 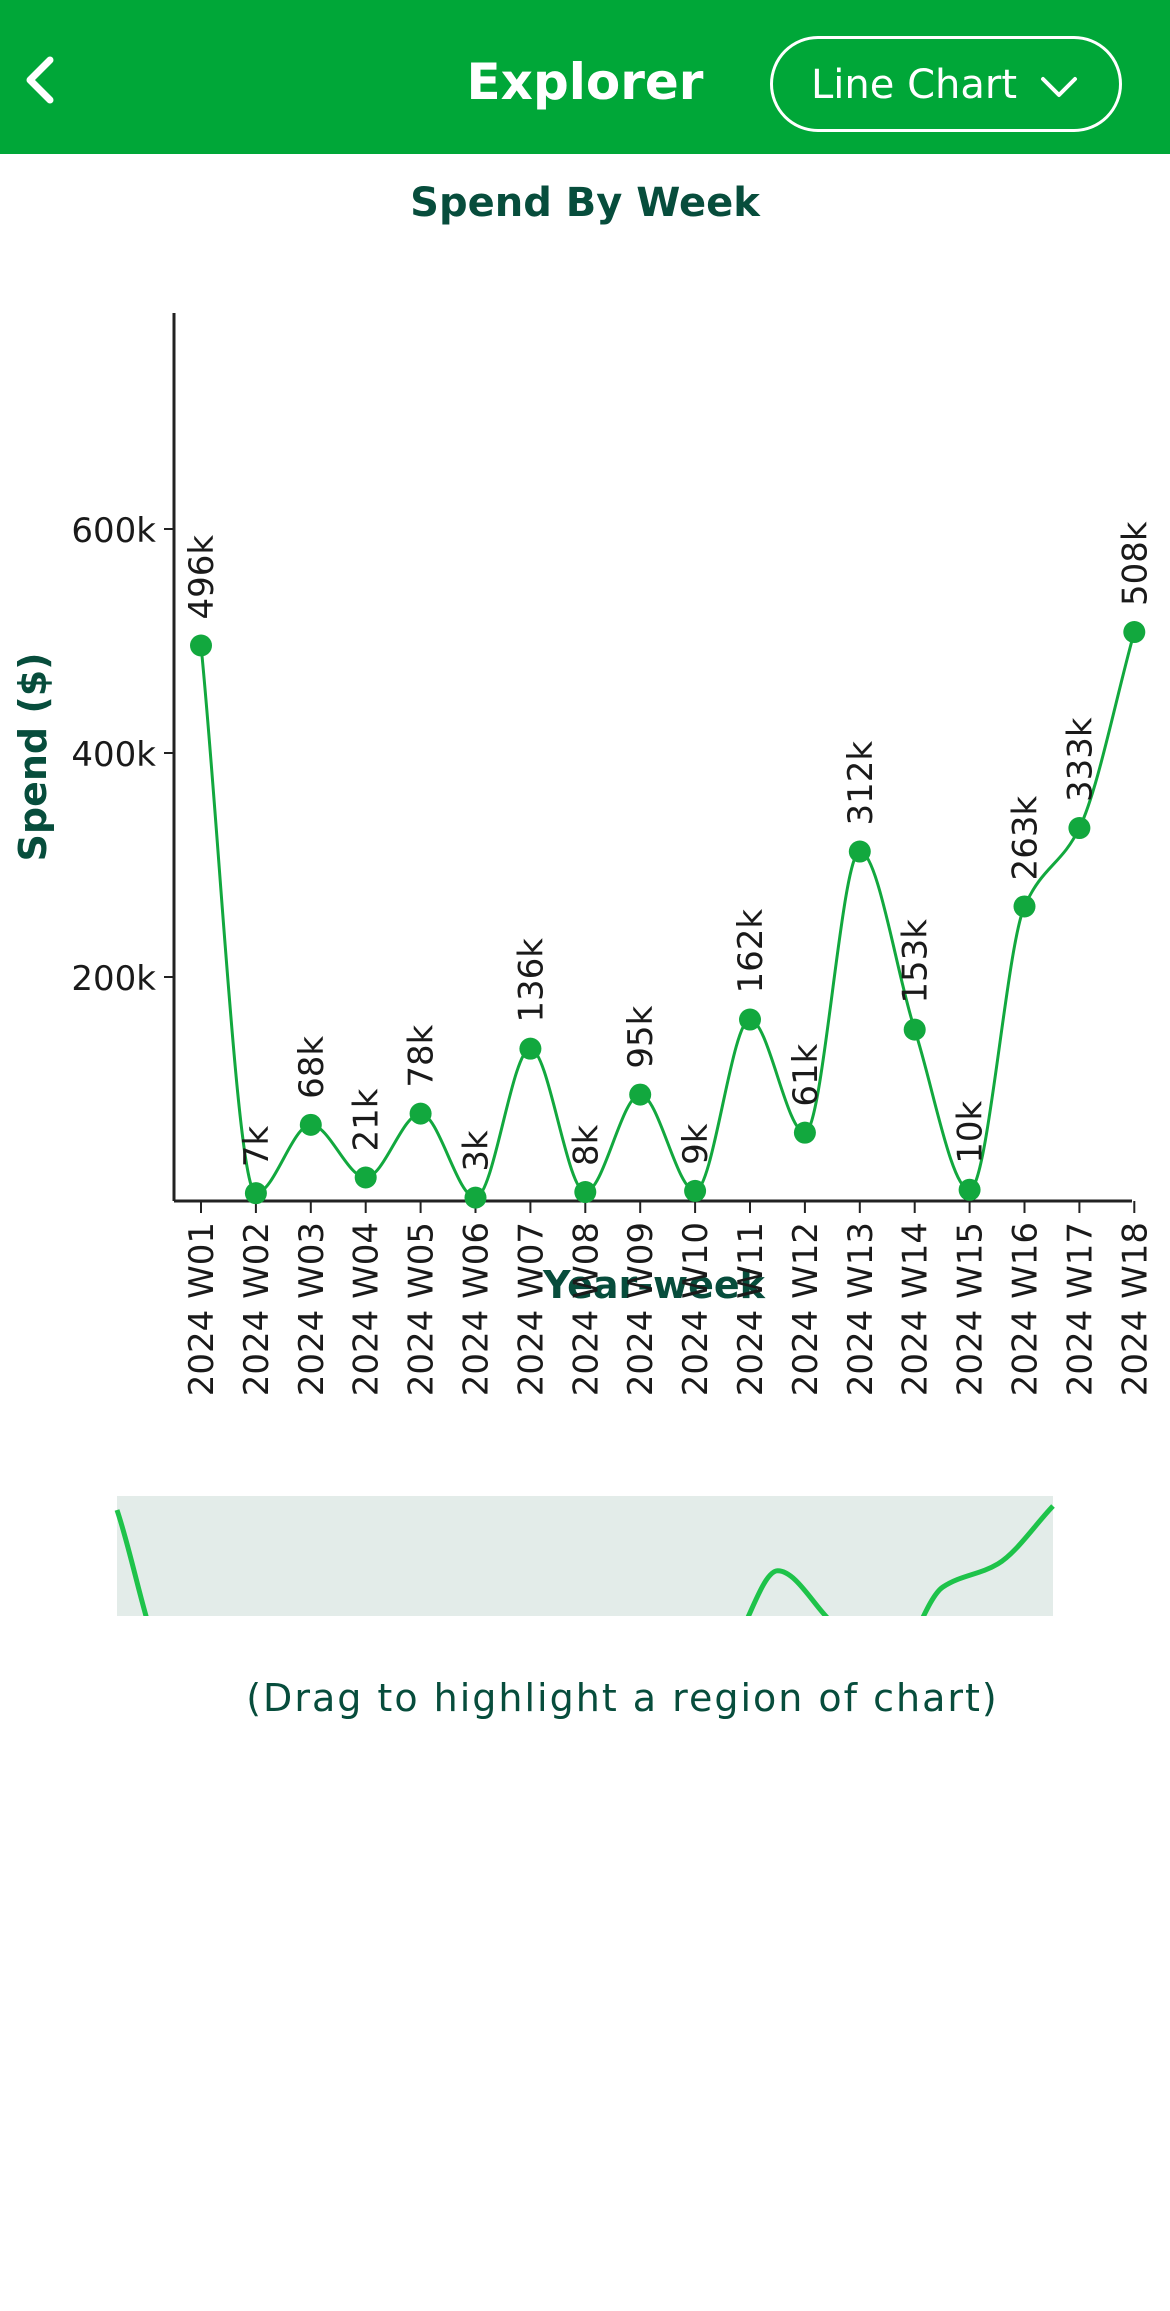 What do you see at coordinates (971, 1132) in the screenshot?
I see `data-label: 10k` at bounding box center [971, 1132].